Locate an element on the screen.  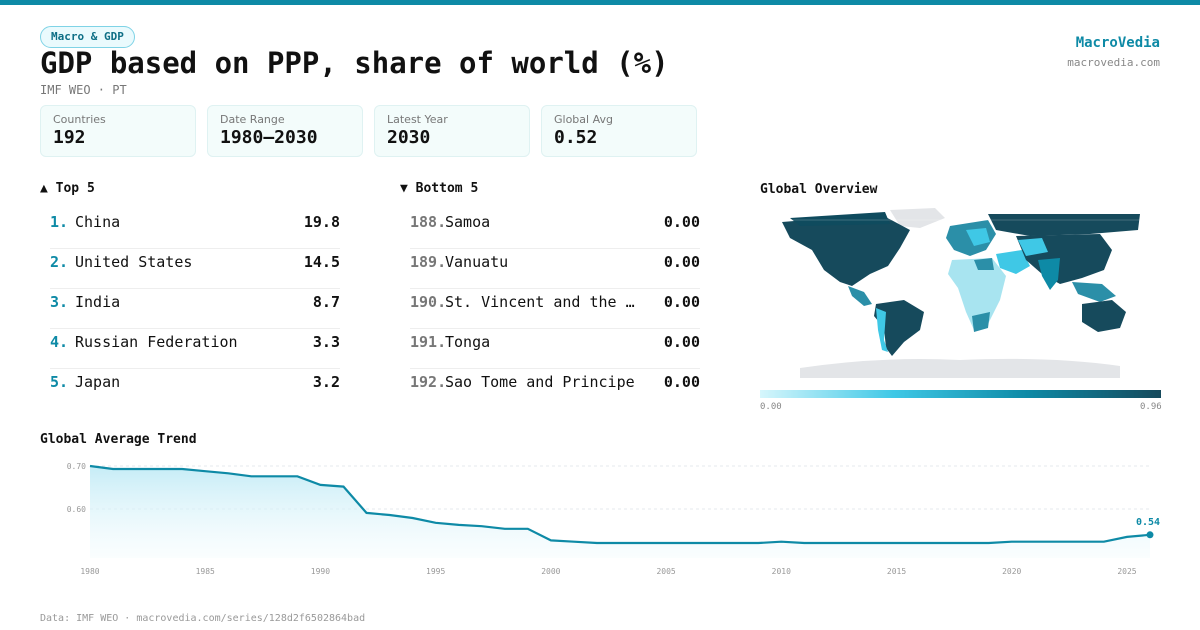
country-value: 8.7 is located at coordinates (326, 302).